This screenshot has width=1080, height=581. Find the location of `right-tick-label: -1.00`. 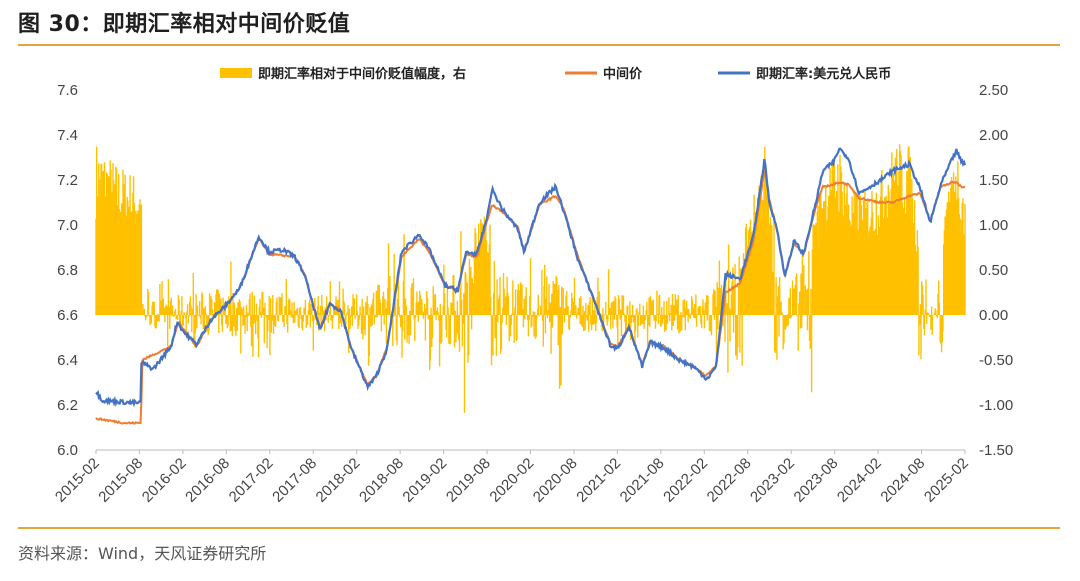

right-tick-label: -1.00 is located at coordinates (996, 405).